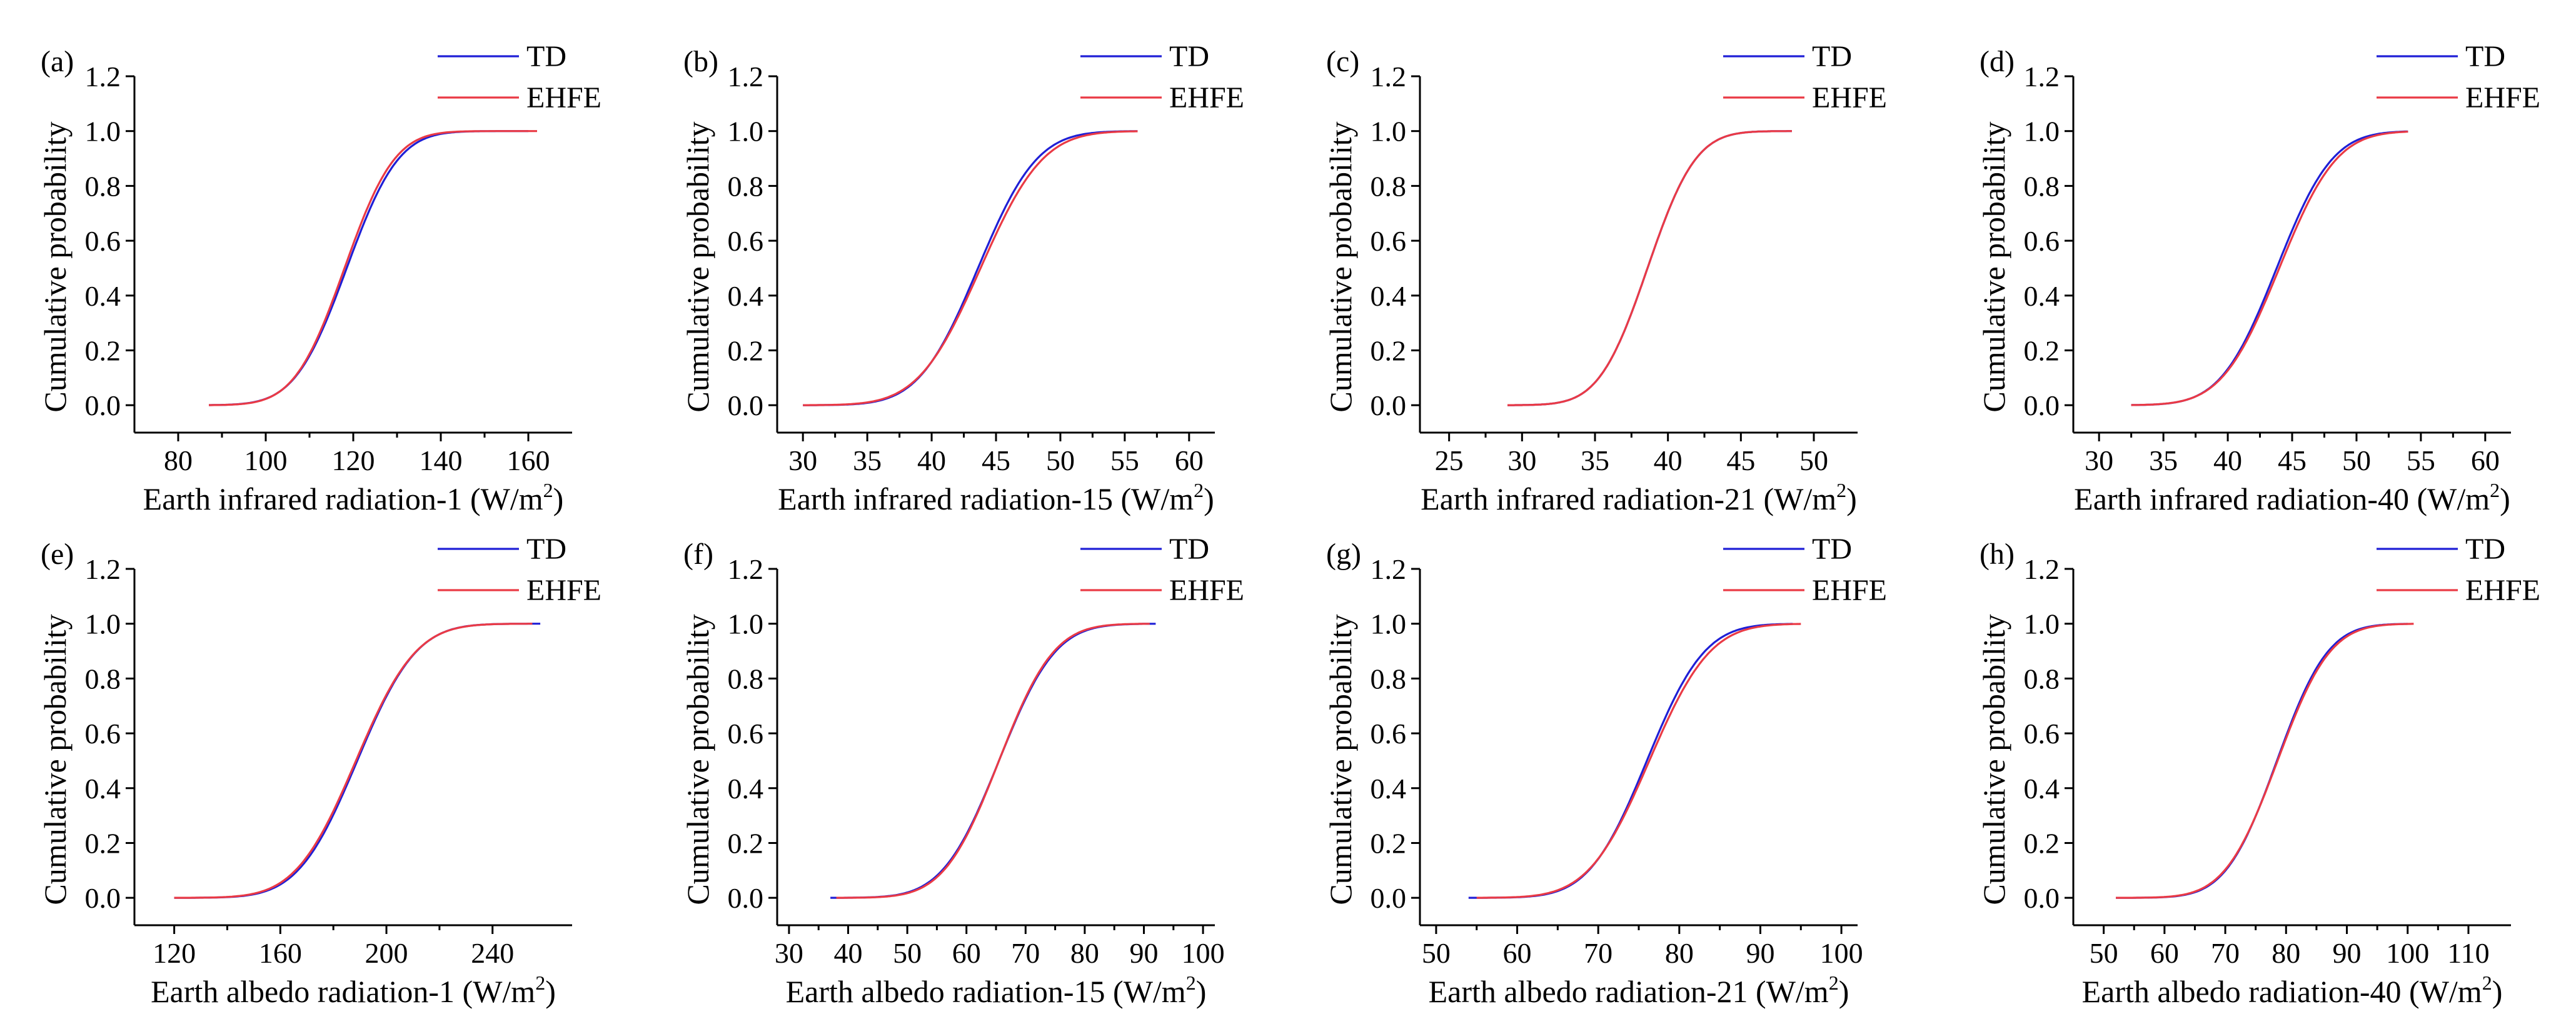  What do you see at coordinates (986, 991) in the screenshot?
I see `x-axis-title-text: Earth albedo radiation-15 (W/m` at bounding box center [986, 991].